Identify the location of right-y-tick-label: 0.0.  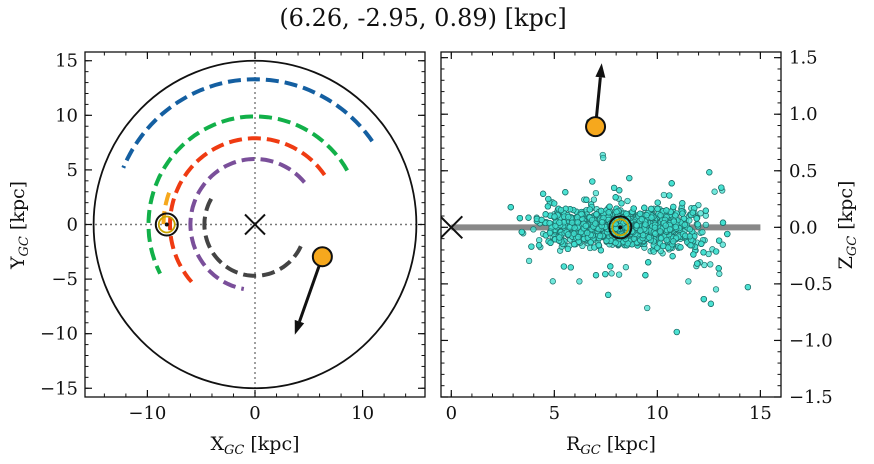
(803, 227).